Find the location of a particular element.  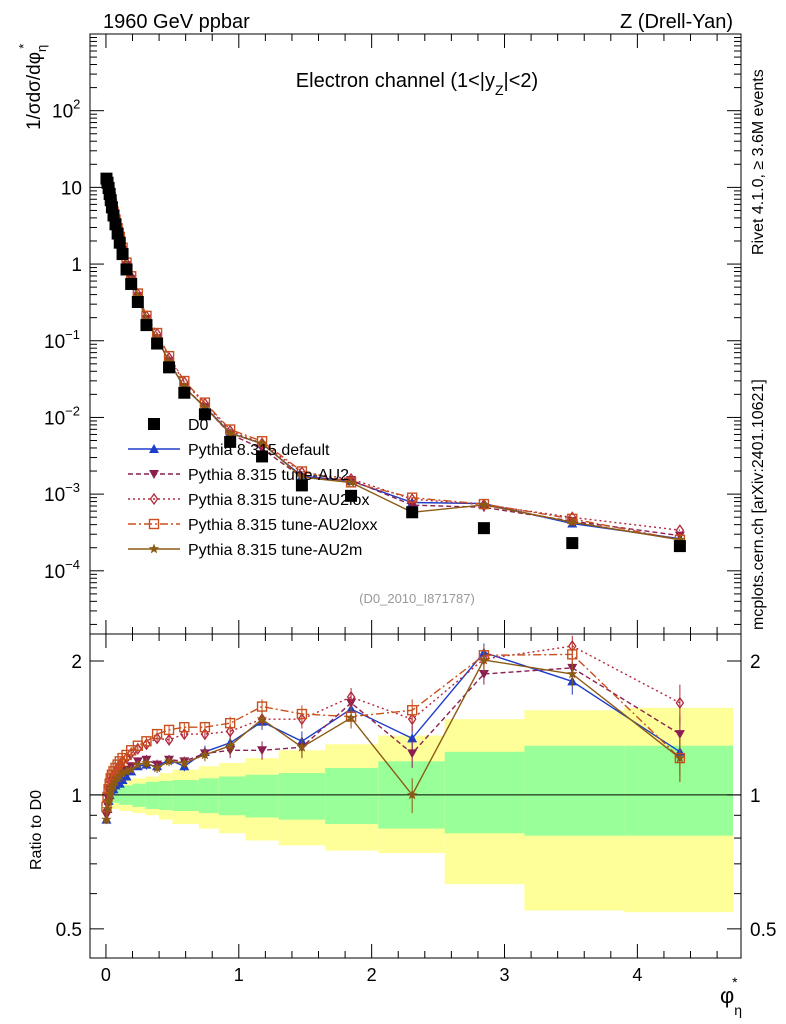

legend-label-pythia-8-315-default: Pythia 8.315 default is located at coordinates (259, 450).